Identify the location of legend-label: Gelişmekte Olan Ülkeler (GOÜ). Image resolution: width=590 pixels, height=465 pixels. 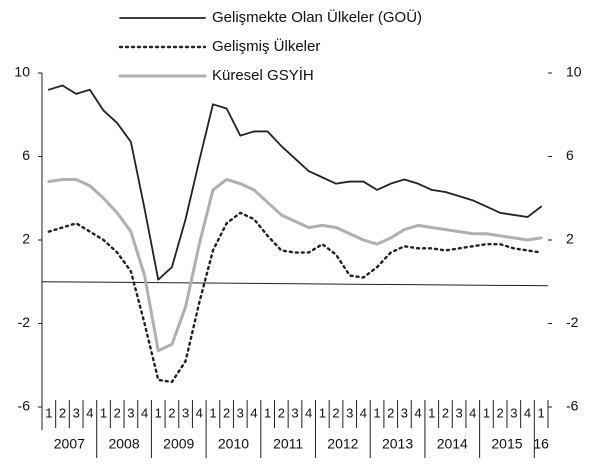
(317, 17).